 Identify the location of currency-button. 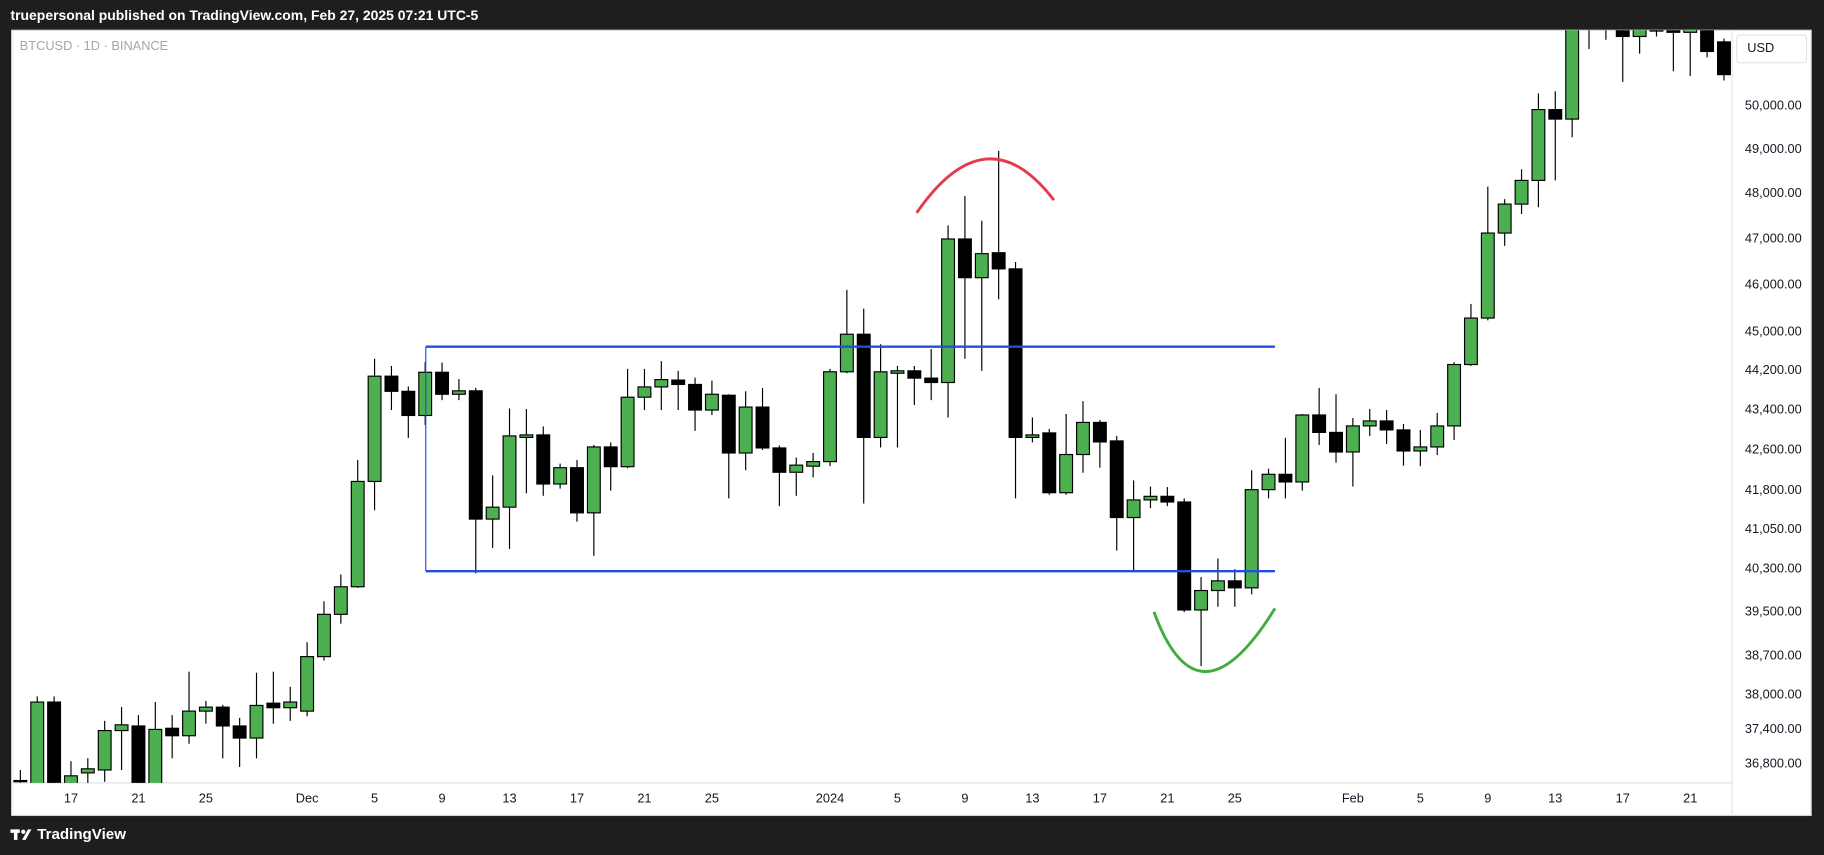
(1772, 49).